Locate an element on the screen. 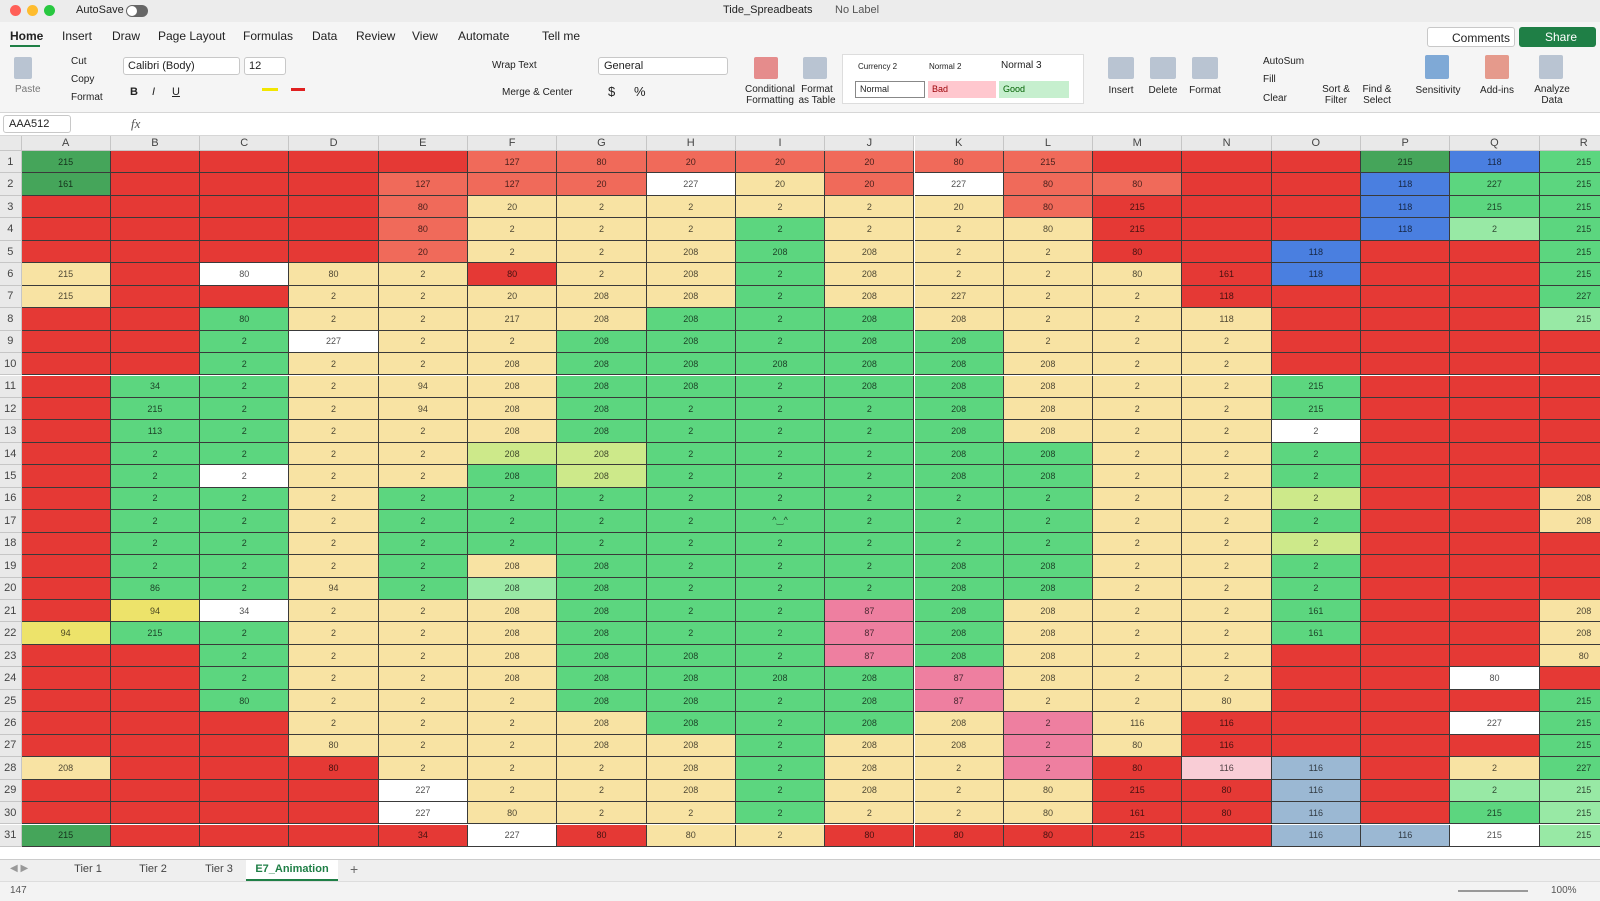  row-header: 28 is located at coordinates (11, 768).